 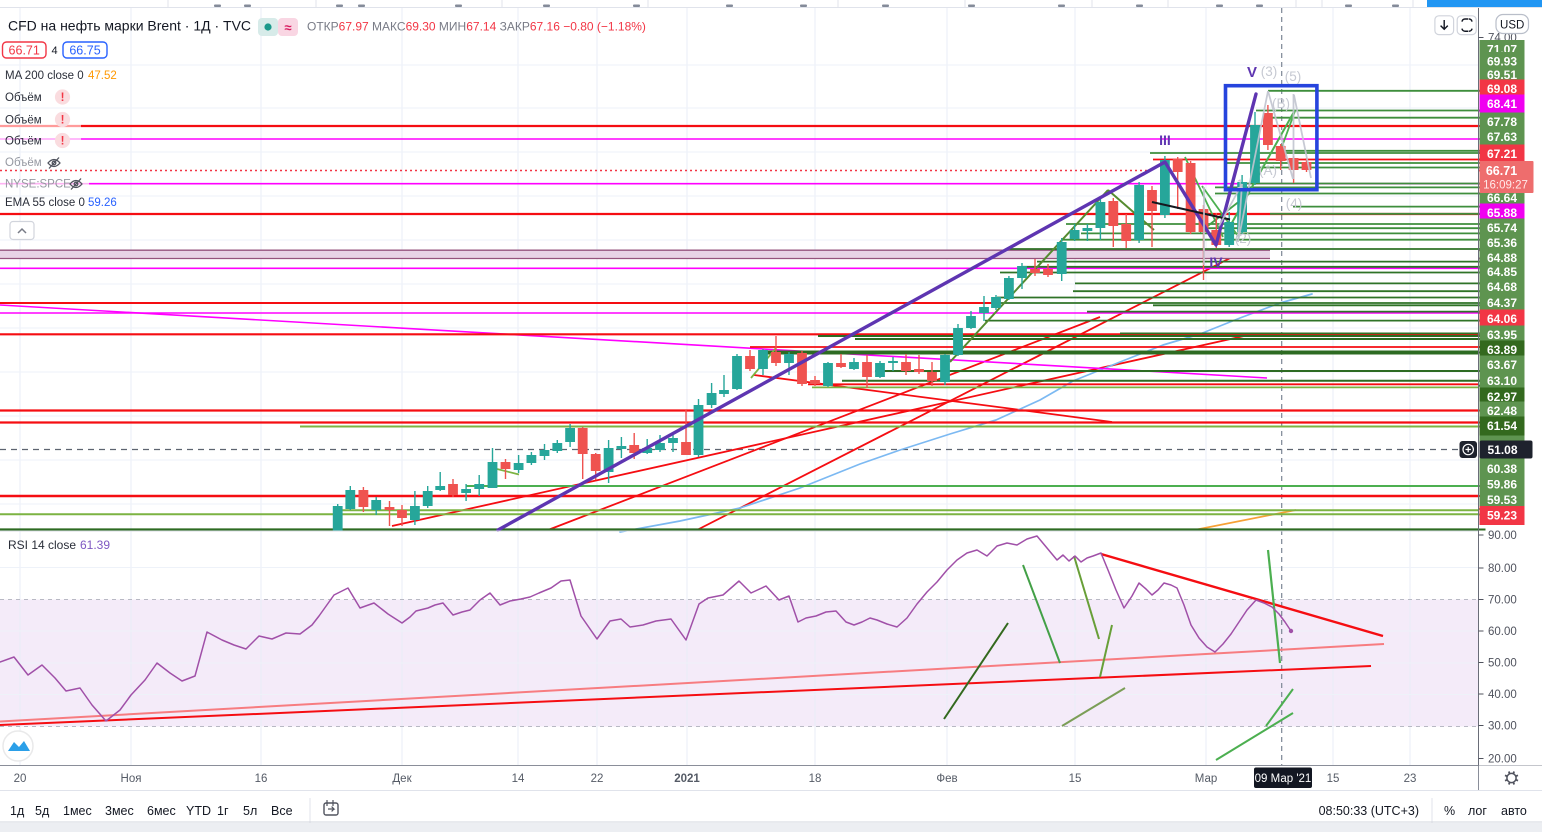 I want to click on svg-text: NYSE:SPCE, so click(x=38, y=185).